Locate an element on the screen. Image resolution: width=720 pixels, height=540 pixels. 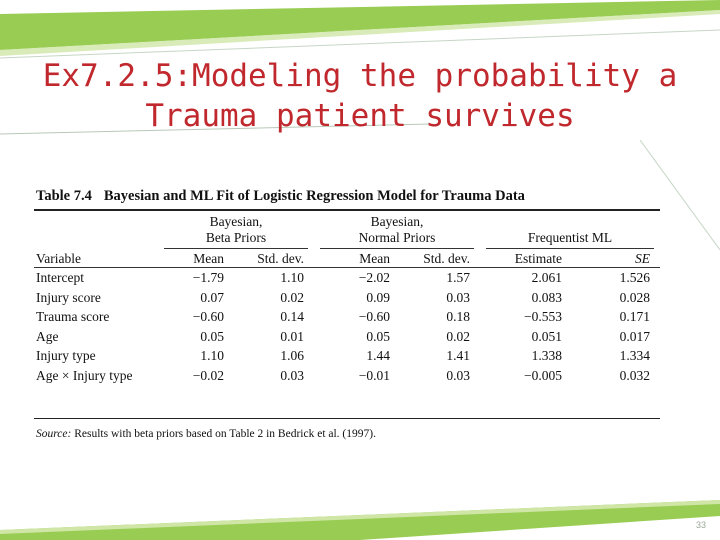
cell-beta-sd: 0.03 is located at coordinates (292, 375).